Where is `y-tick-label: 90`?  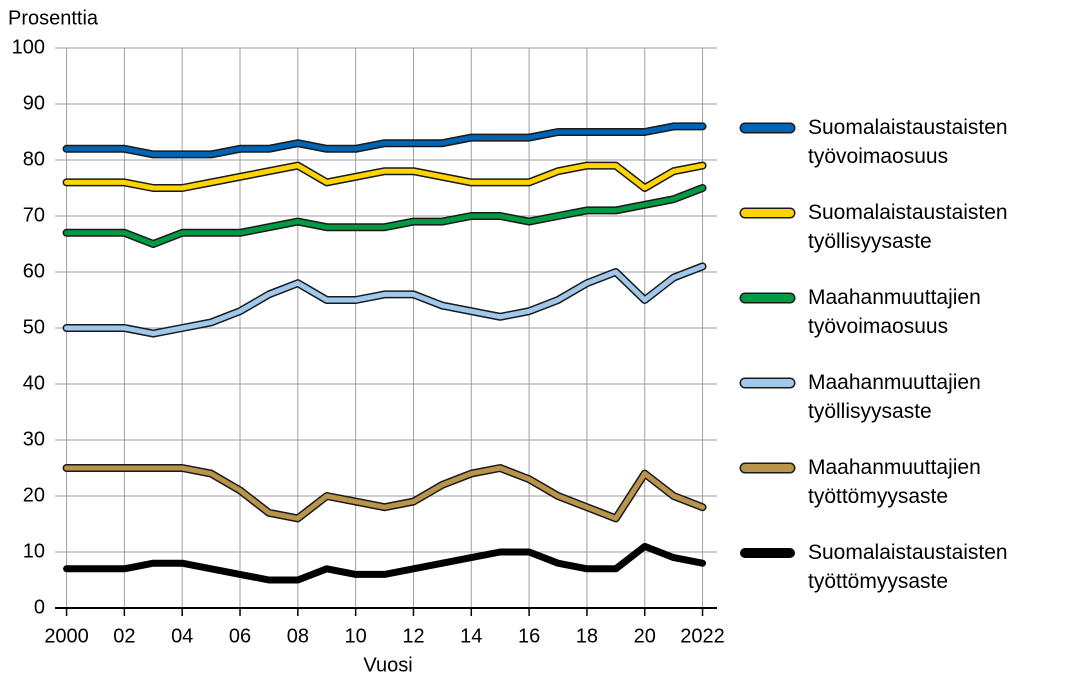
y-tick-label: 90 is located at coordinates (34, 103).